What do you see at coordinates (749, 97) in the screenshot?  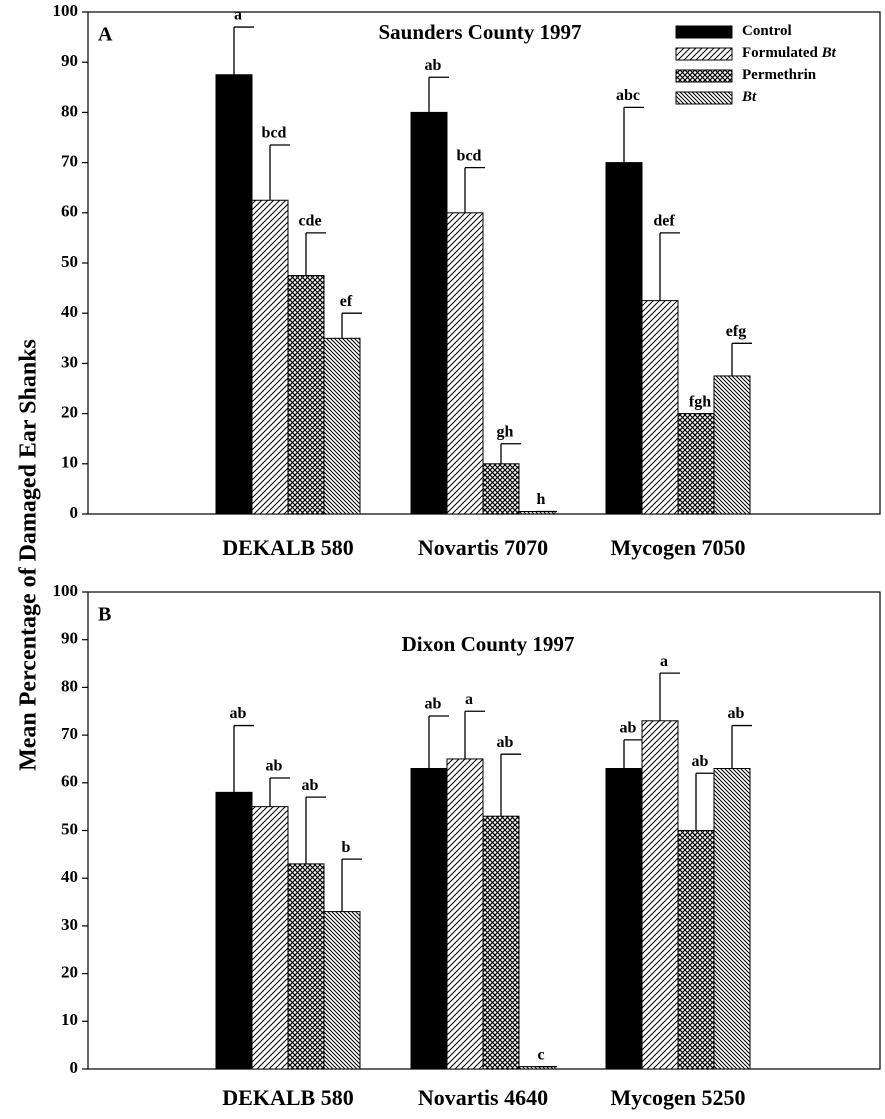 I see `legend-label: Bt` at bounding box center [749, 97].